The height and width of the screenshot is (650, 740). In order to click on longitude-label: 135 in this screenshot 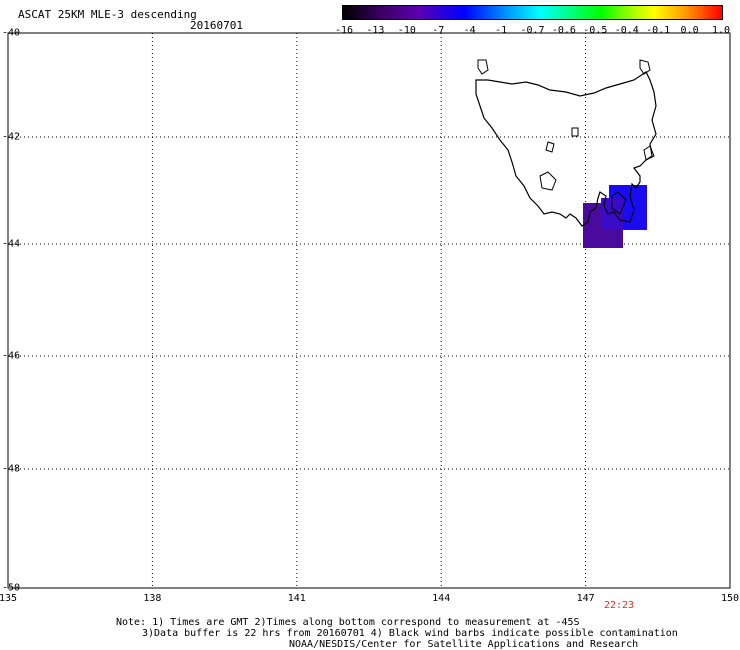, I will do `click(9, 598)`.